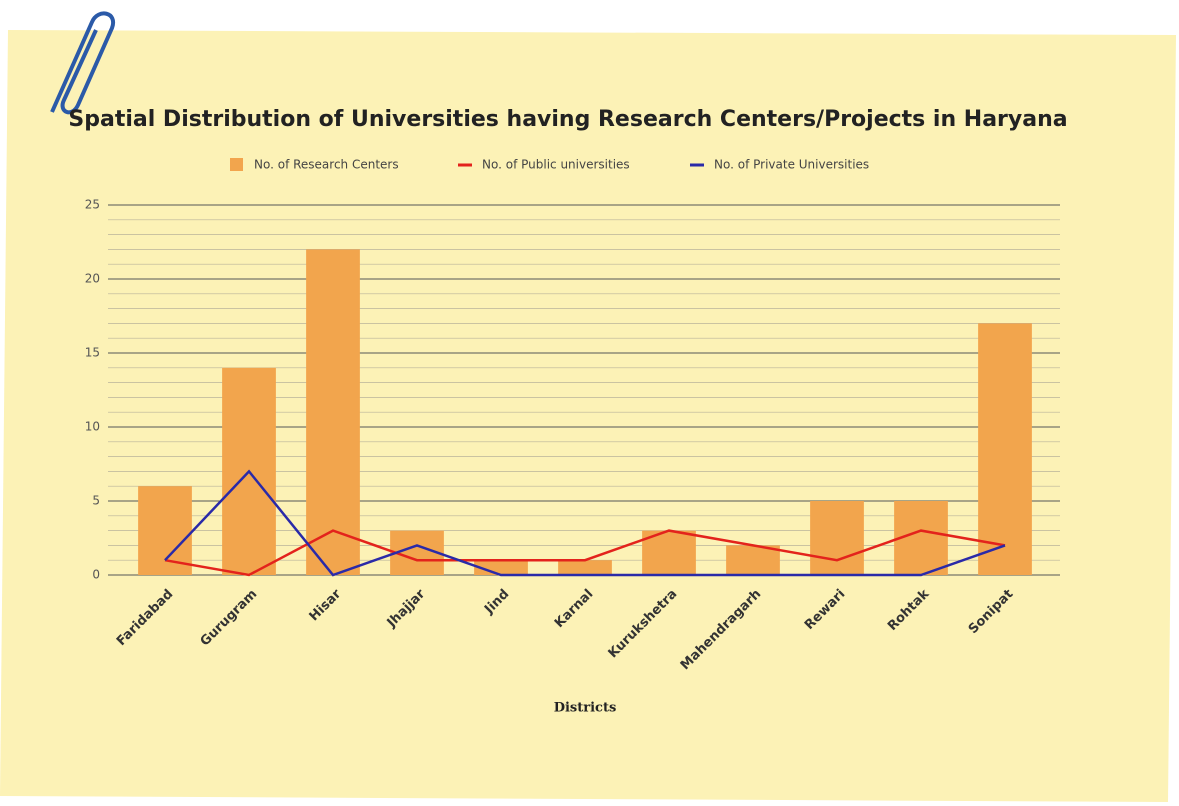 The image size is (1179, 806). Describe the element at coordinates (791, 165) in the screenshot. I see `legend-label: No. of Private Universities` at that location.